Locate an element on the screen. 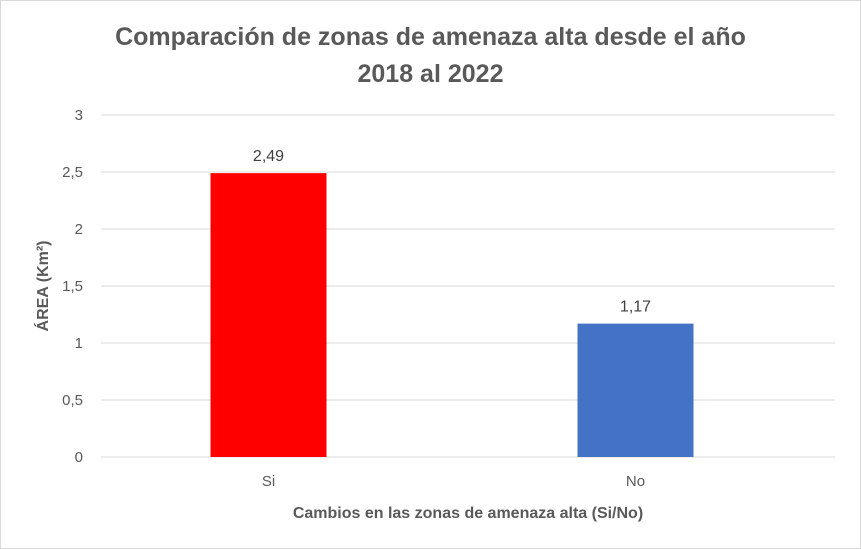 The image size is (861, 549). data-label: 2,49 is located at coordinates (268, 156).